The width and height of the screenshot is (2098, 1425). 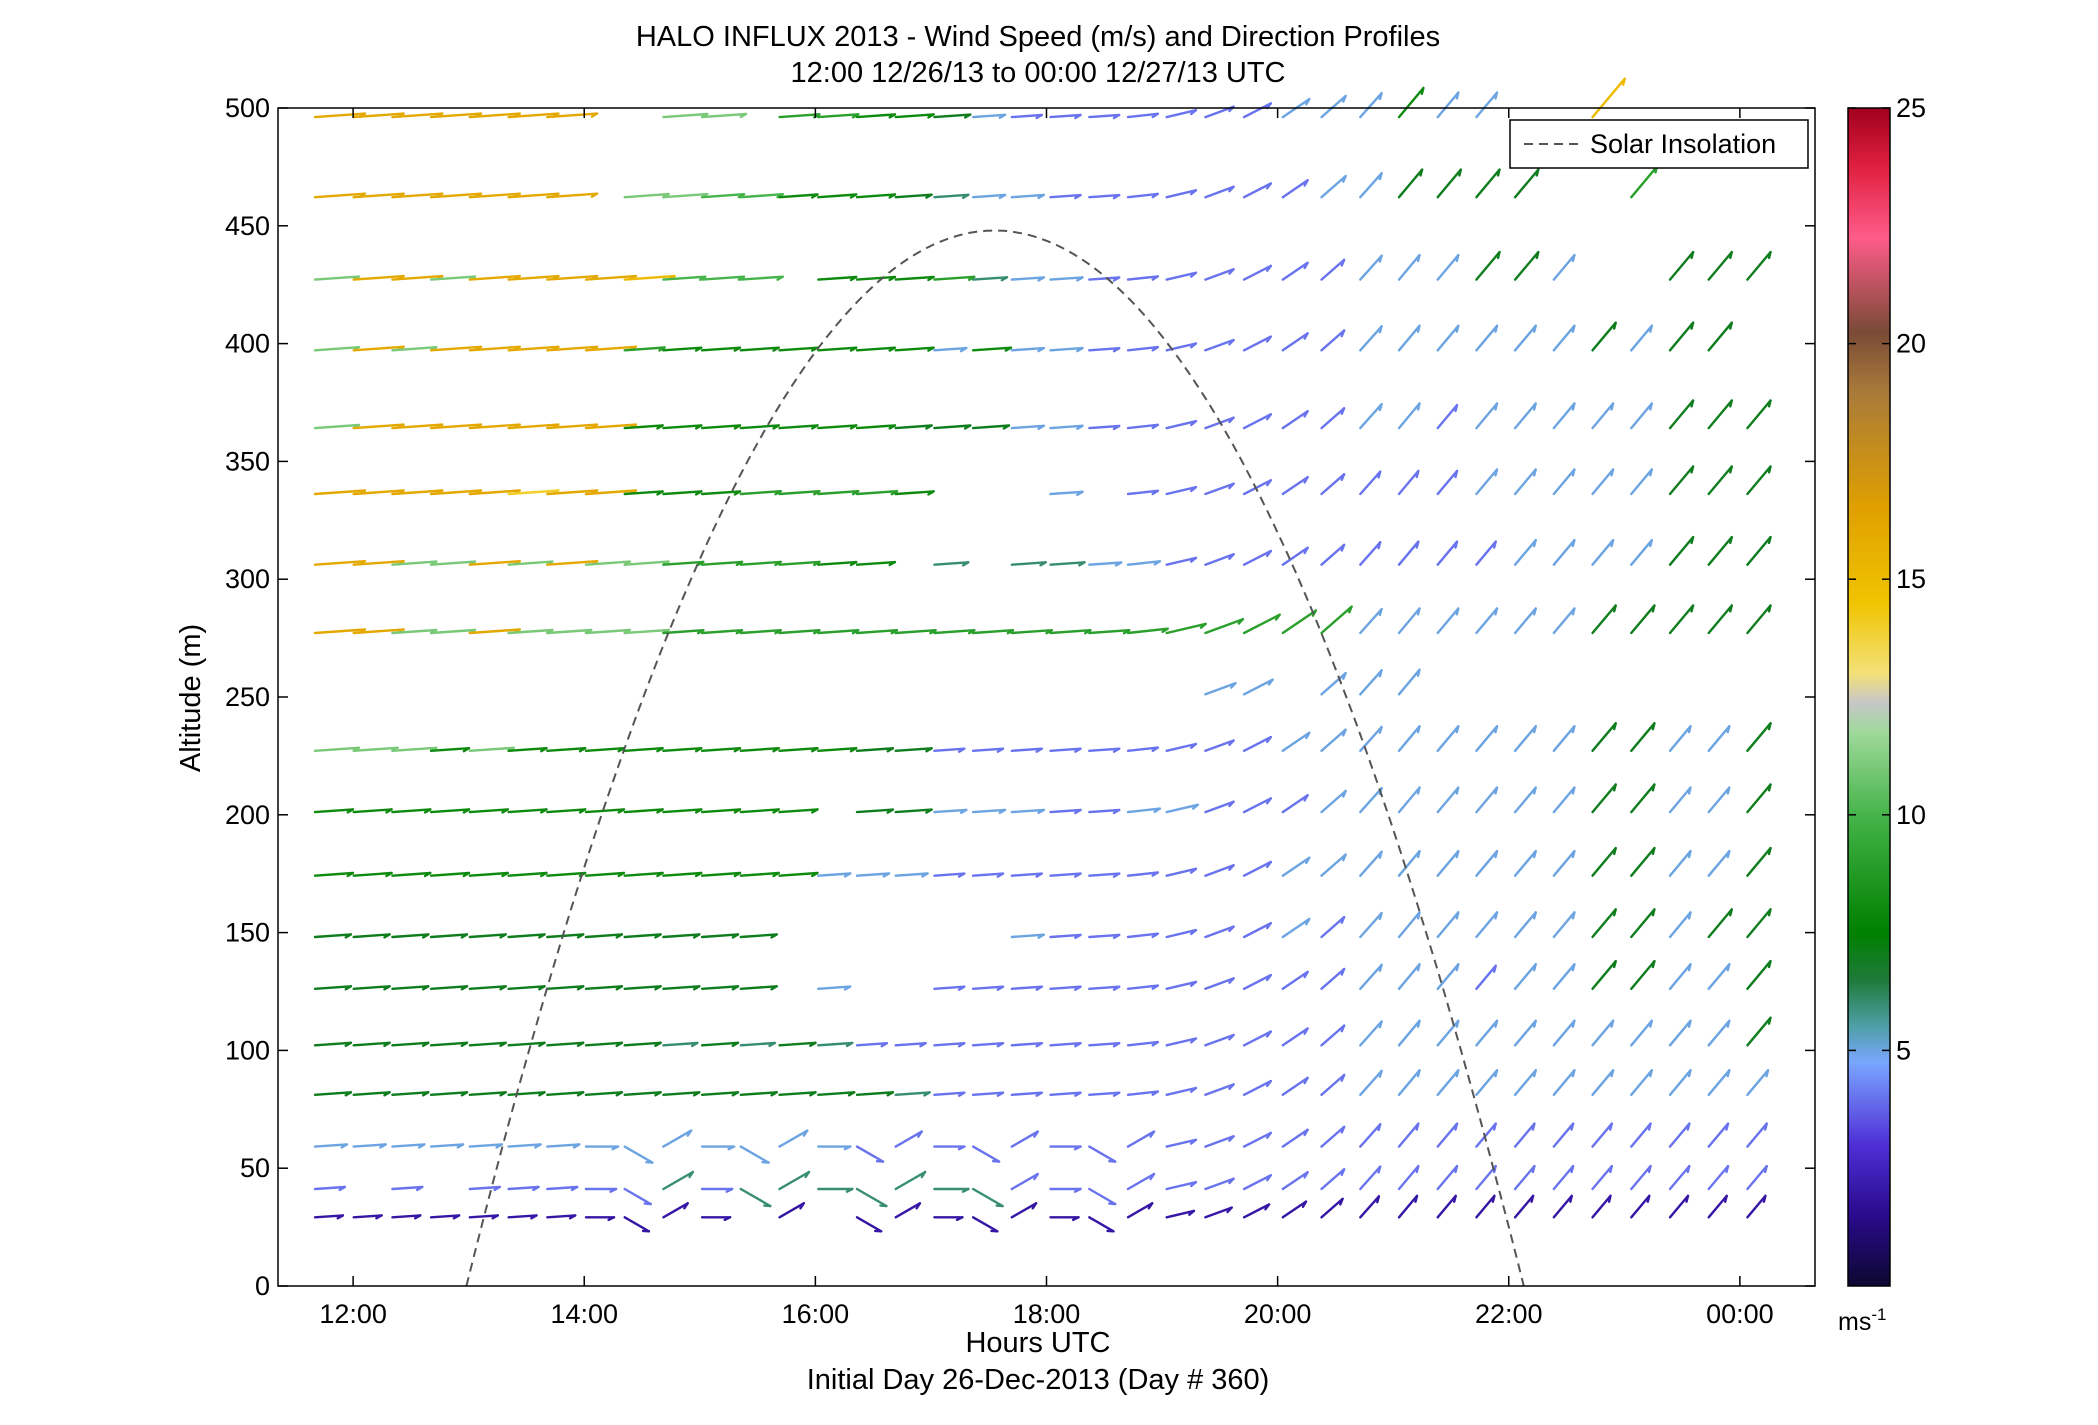 I want to click on colorbar-tick-label: 20, so click(x=1911, y=344).